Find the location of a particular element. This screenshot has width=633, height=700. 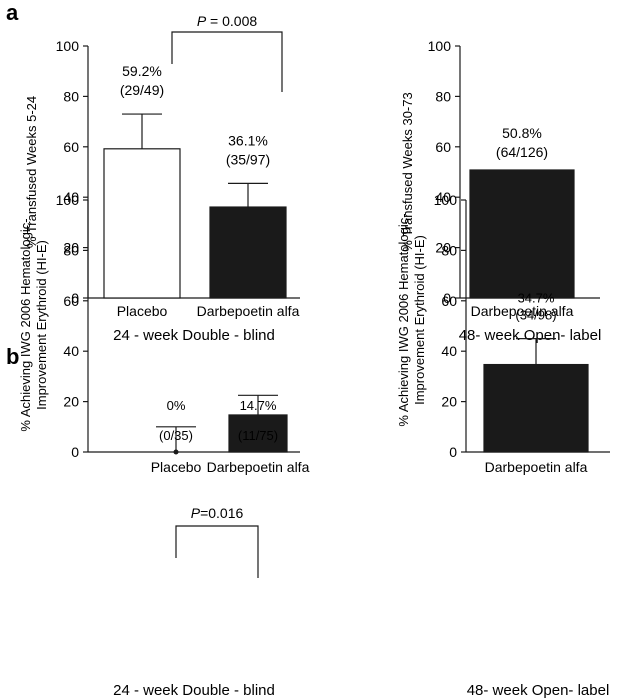

pvalue-label: P=0.016 is located at coordinates (217, 513).